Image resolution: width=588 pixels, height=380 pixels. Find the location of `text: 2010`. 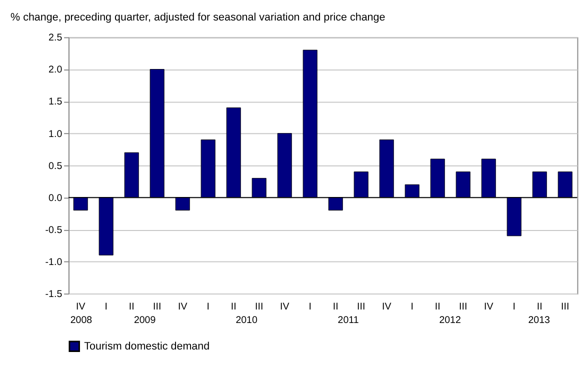

text: 2010 is located at coordinates (247, 320).